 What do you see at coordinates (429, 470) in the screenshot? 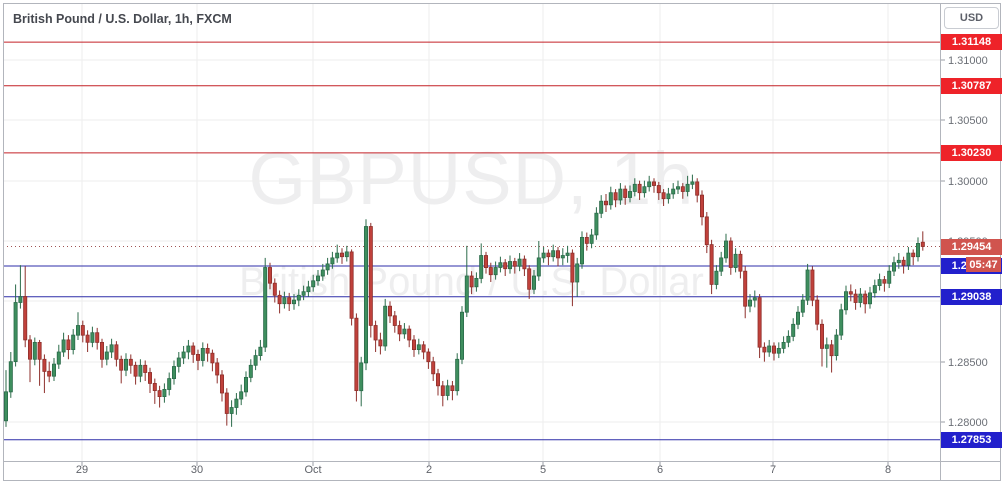
I see `time-tick-label: 2` at bounding box center [429, 470].